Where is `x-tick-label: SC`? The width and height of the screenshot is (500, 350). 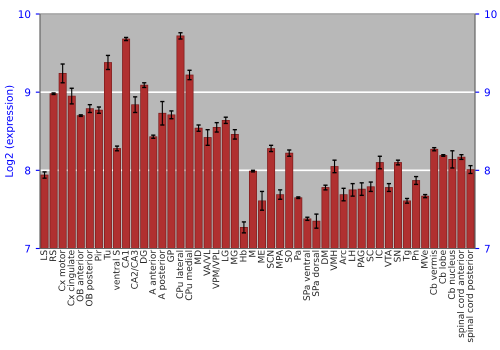 x-tick-label: SC is located at coordinates (370, 256).